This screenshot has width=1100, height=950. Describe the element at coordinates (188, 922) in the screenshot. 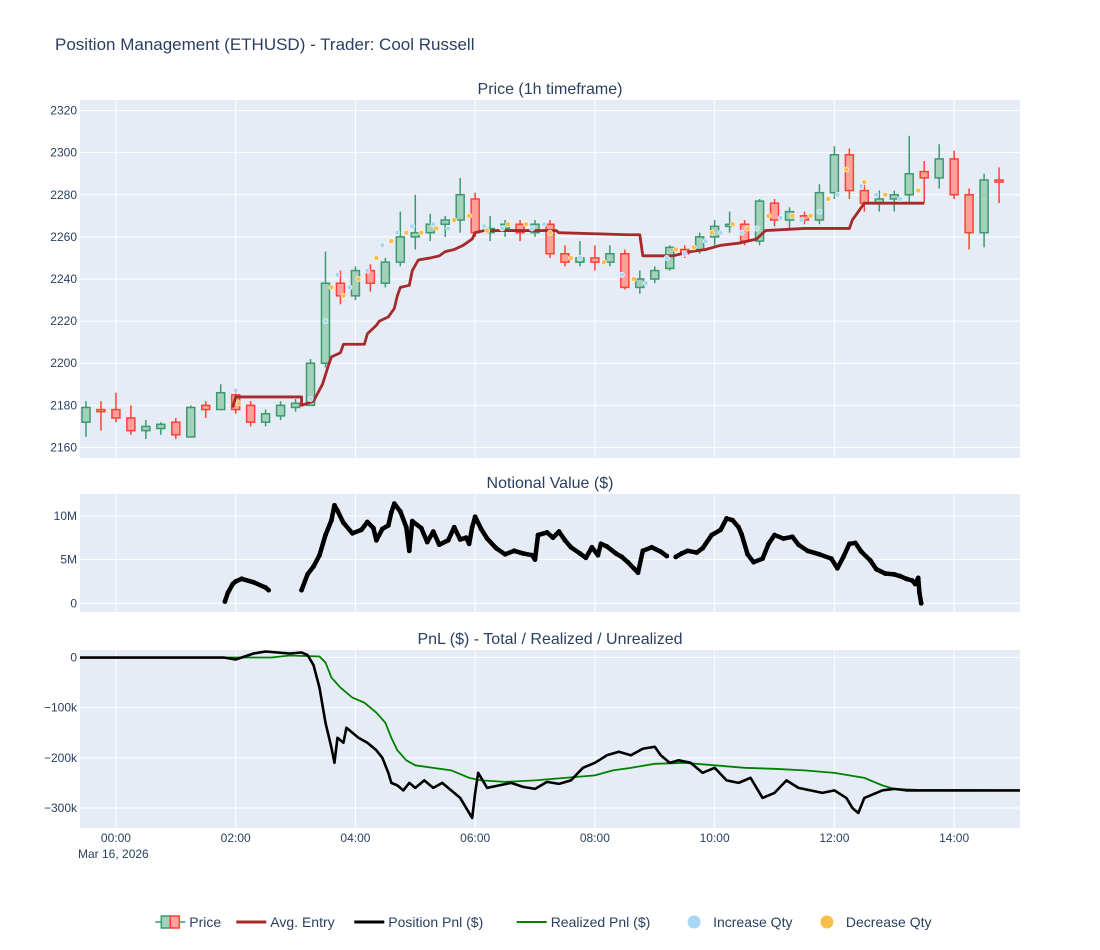

I see `legend-item: Price` at that location.